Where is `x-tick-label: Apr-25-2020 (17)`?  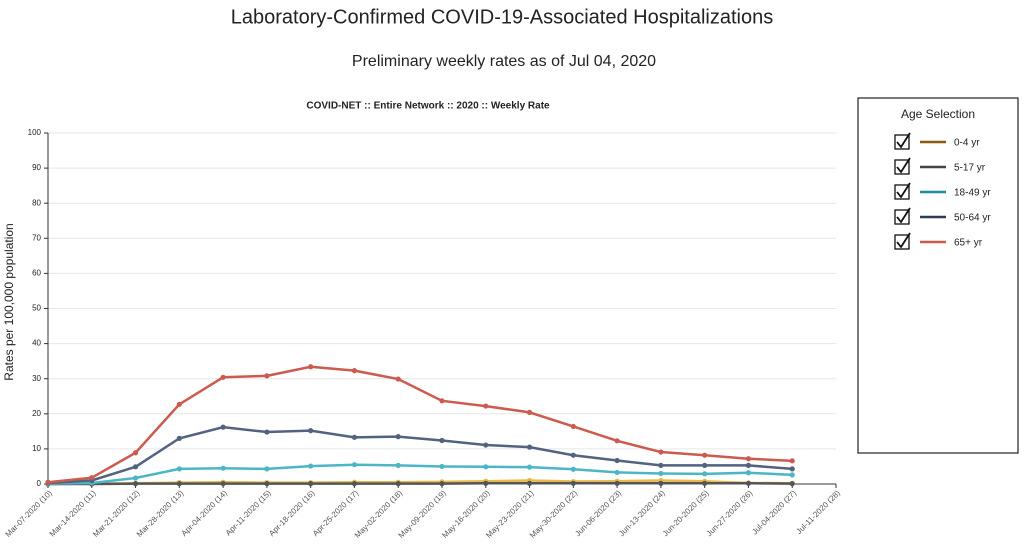 x-tick-label: Apr-25-2020 (17) is located at coordinates (336, 513).